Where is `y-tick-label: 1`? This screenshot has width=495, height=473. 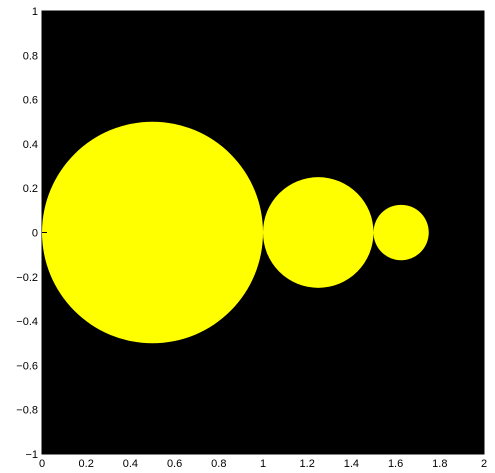 y-tick-label: 1 is located at coordinates (35, 12).